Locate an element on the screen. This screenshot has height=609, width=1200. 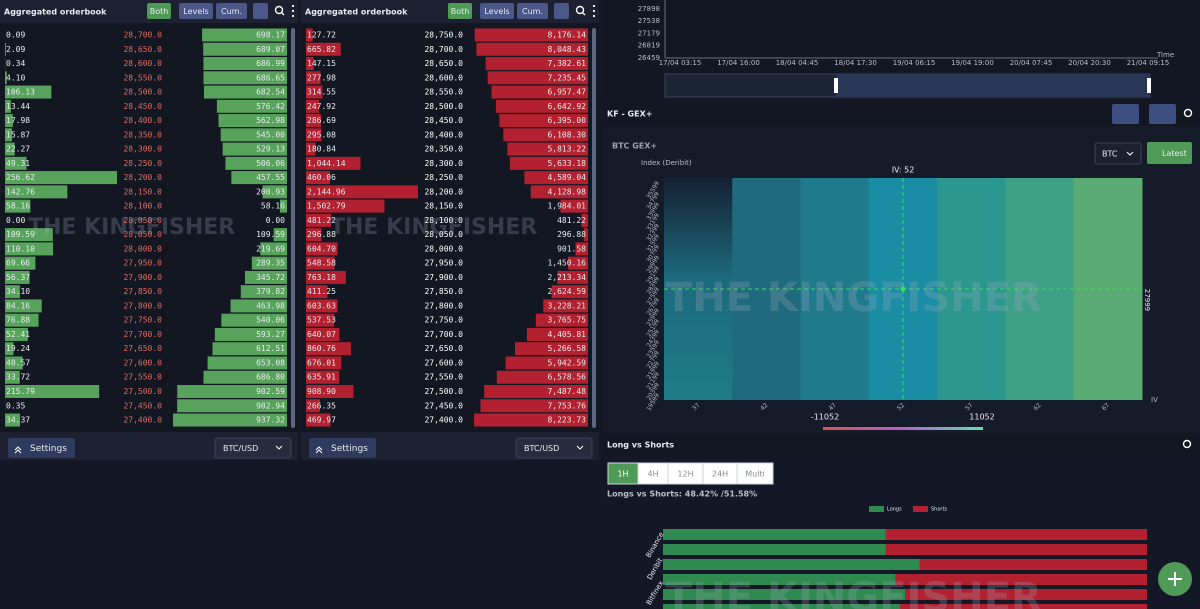
period-tab is located at coordinates (755, 473).